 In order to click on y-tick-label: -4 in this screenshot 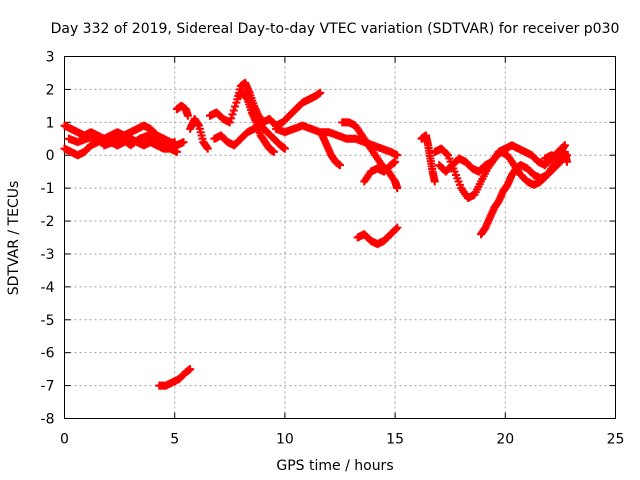, I will do `click(48, 288)`.